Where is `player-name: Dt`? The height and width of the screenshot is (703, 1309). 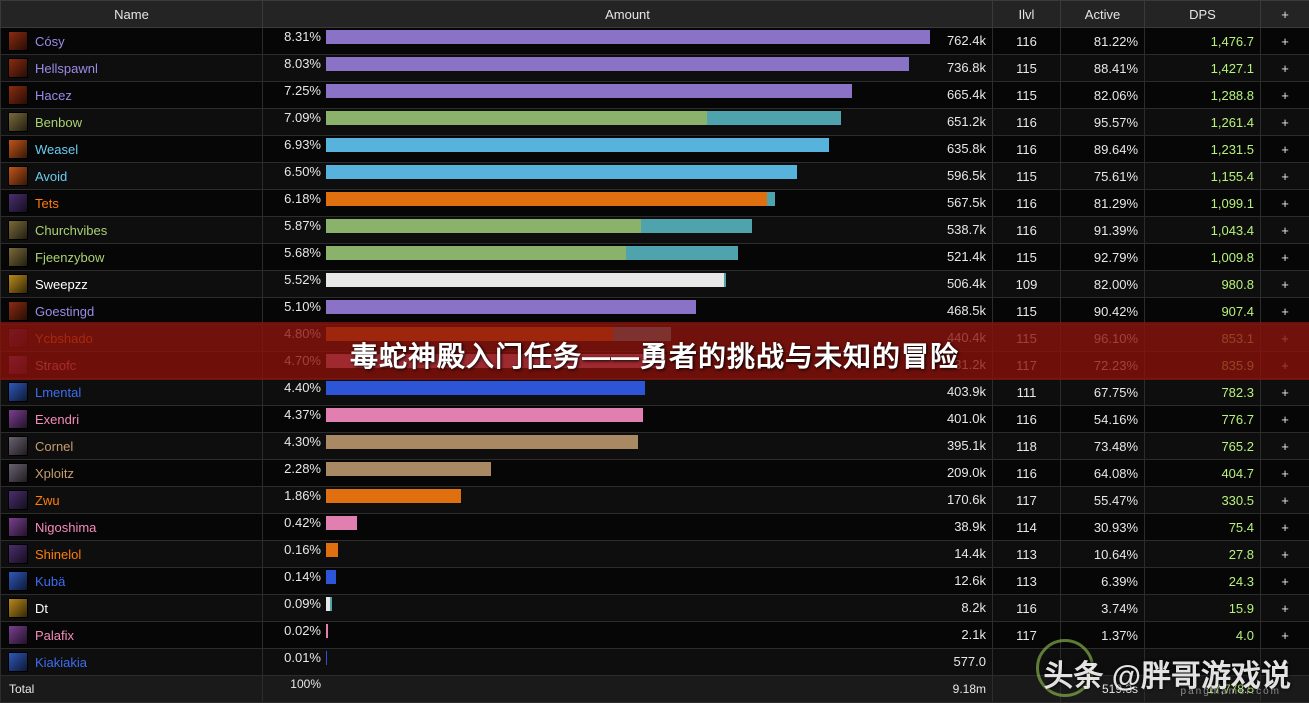
player-name: Dt is located at coordinates (41, 608).